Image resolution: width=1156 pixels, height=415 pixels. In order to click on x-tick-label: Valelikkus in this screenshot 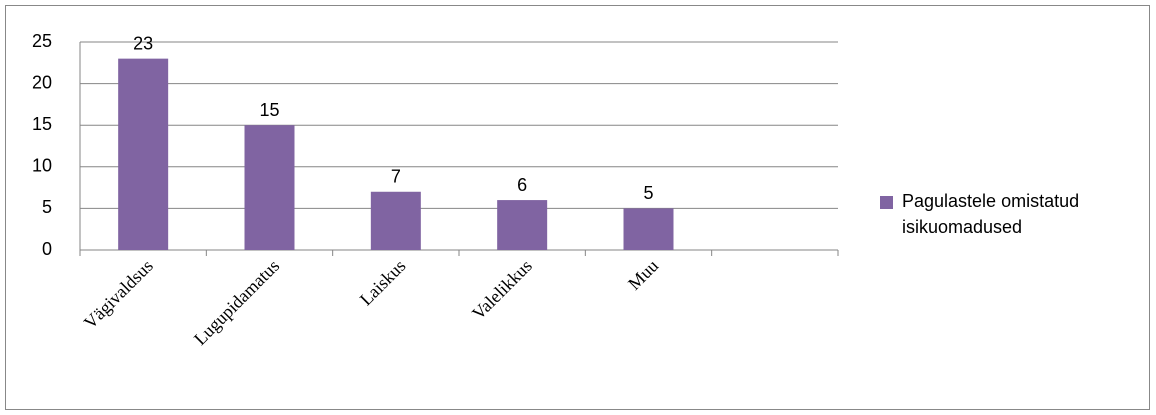, I will do `click(502, 290)`.